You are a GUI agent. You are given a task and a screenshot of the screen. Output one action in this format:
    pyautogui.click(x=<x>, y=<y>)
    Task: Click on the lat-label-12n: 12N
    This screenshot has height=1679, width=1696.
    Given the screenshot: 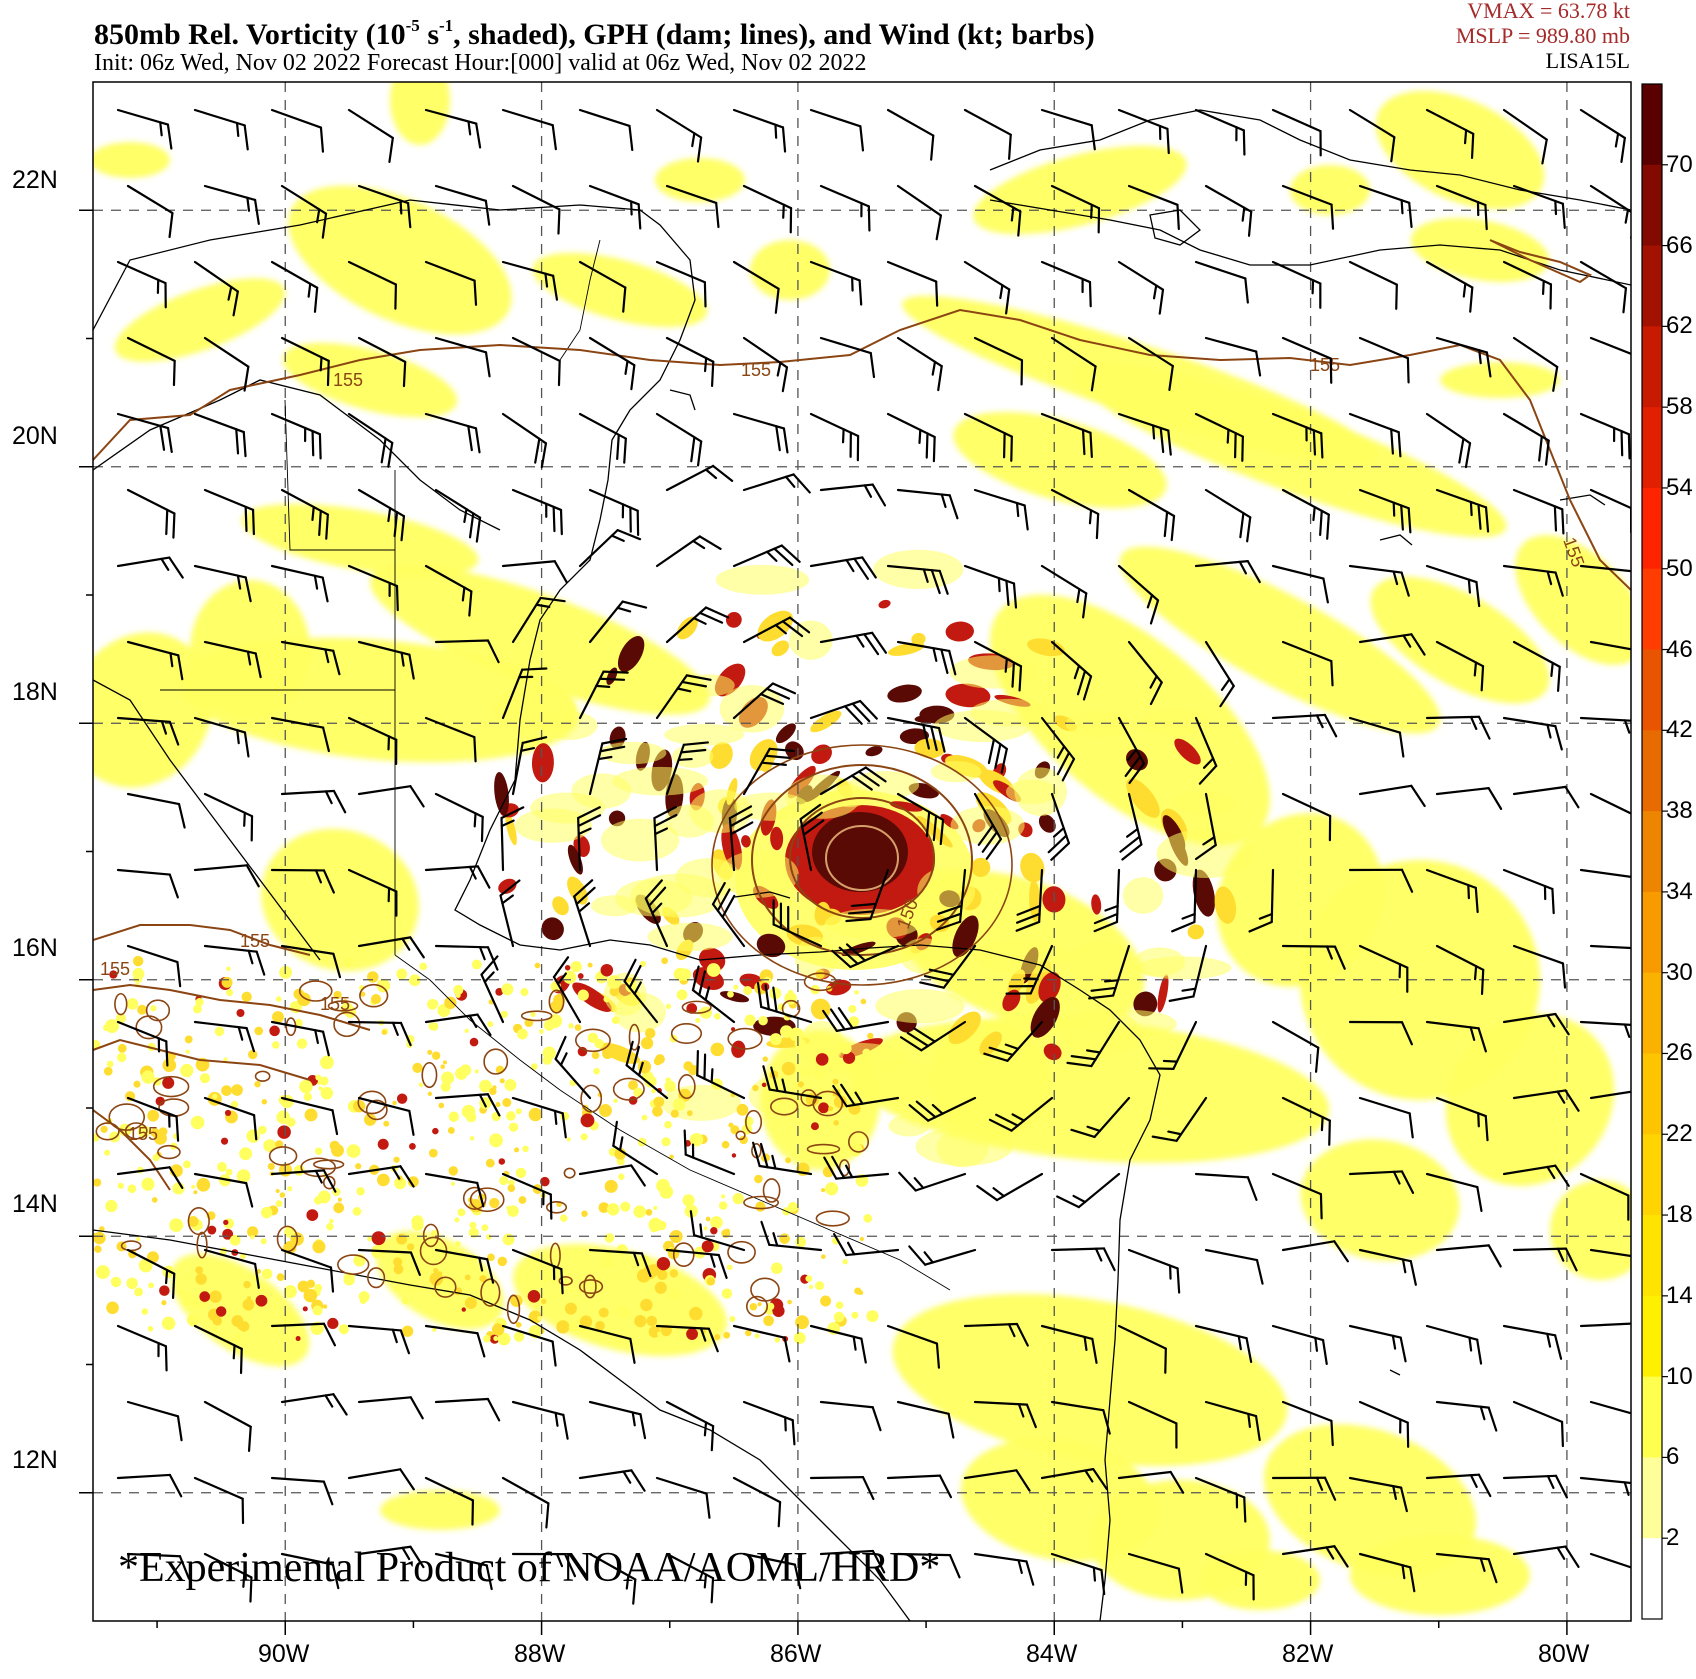 What is the action you would take?
    pyautogui.click(x=35, y=1460)
    